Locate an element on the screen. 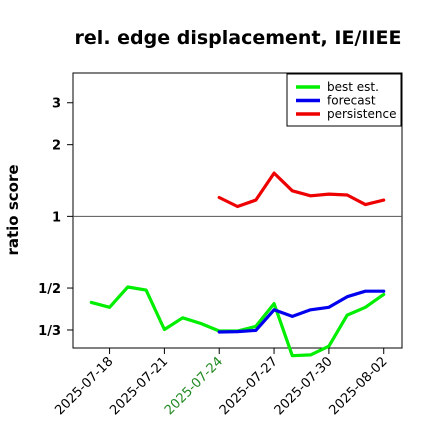 Image resolution: width=440 pixels, height=440 pixels. x-tick-label: 2025-08-02 is located at coordinates (359, 386).